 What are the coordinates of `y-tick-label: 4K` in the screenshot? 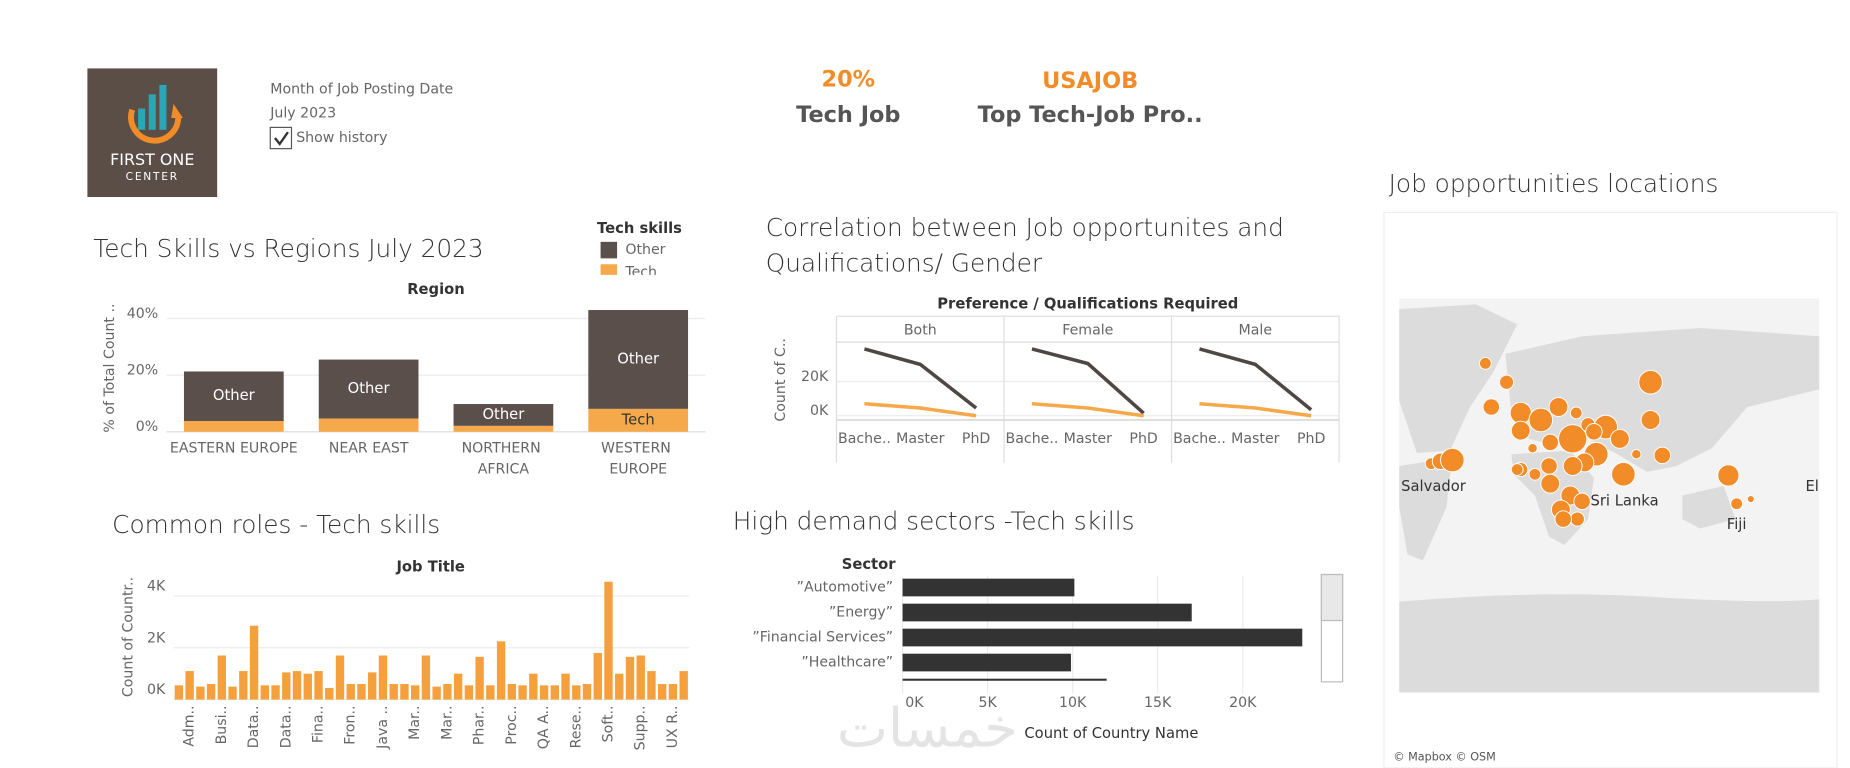 It's located at (156, 587).